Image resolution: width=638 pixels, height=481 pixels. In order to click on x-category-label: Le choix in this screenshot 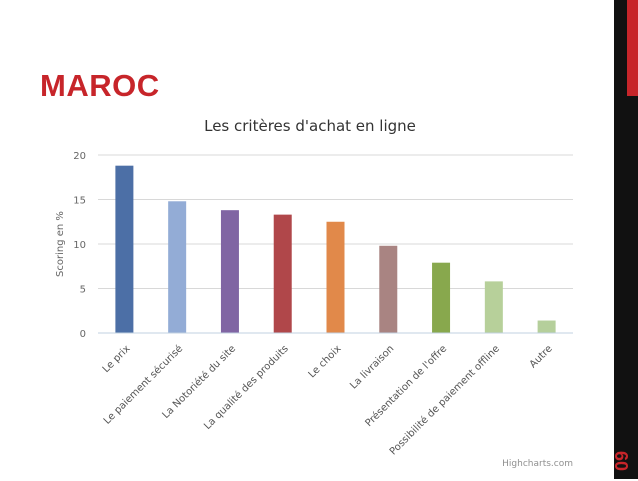, I will do `click(325, 361)`.